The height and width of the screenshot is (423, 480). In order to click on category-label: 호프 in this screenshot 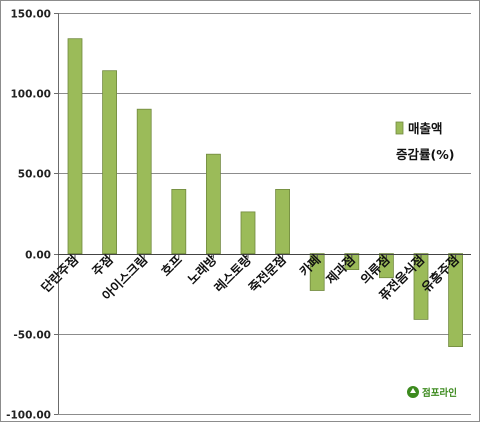, I will do `click(171, 265)`.